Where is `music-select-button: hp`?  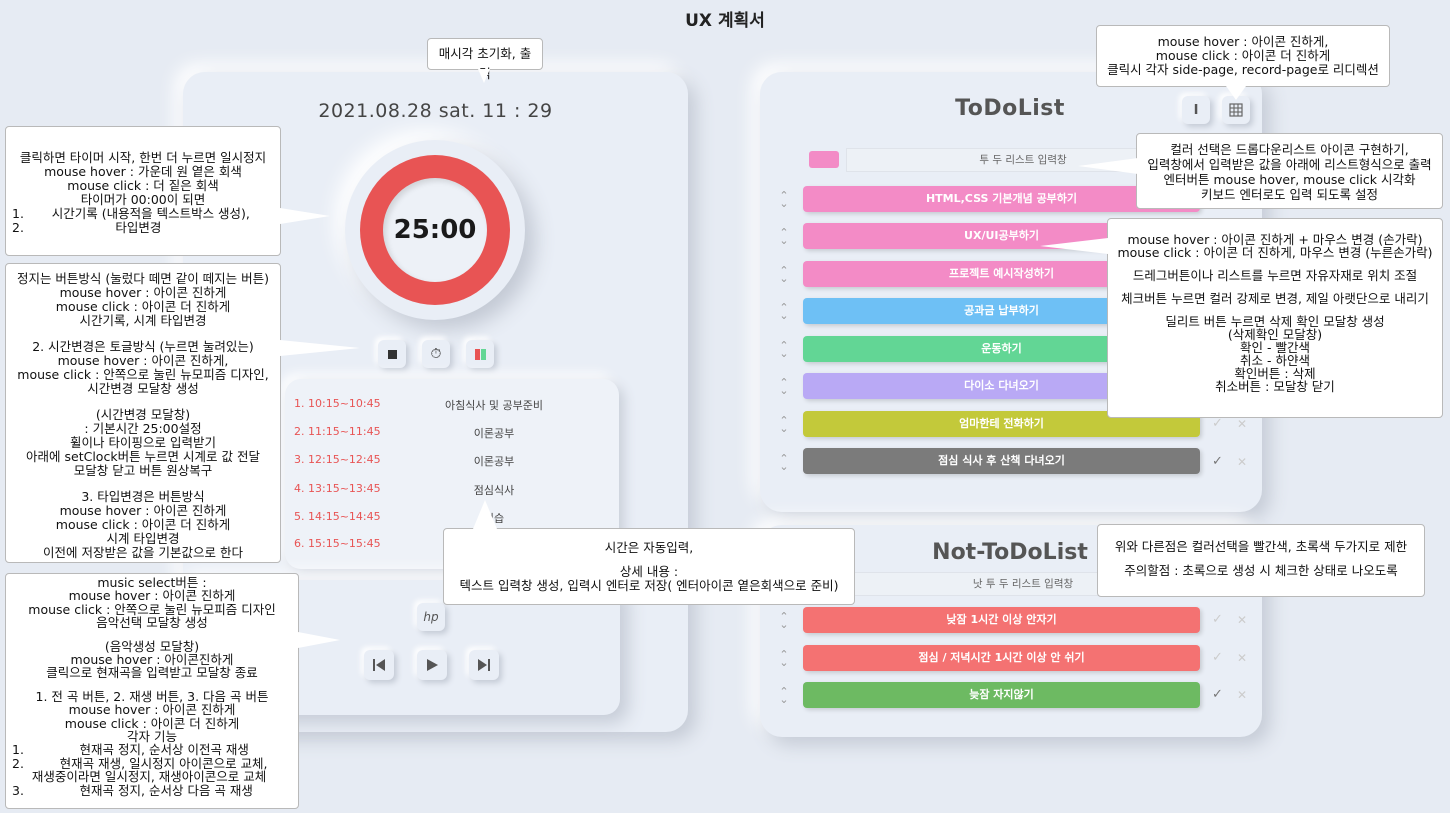
music-select-button: hp is located at coordinates (431, 617).